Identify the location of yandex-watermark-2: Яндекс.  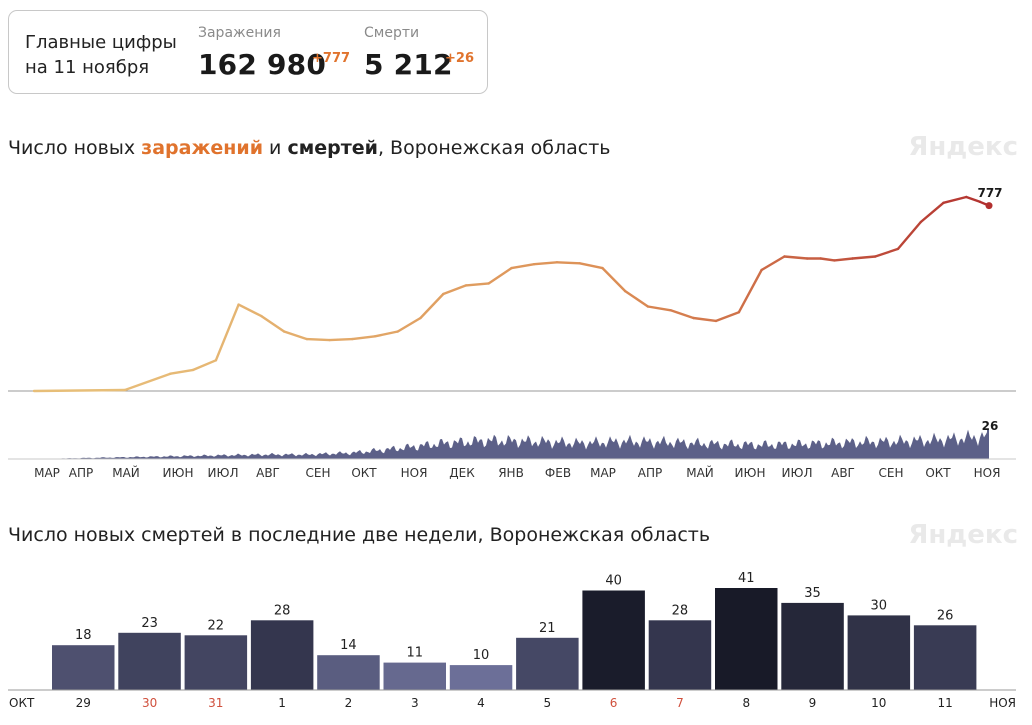
(963, 535).